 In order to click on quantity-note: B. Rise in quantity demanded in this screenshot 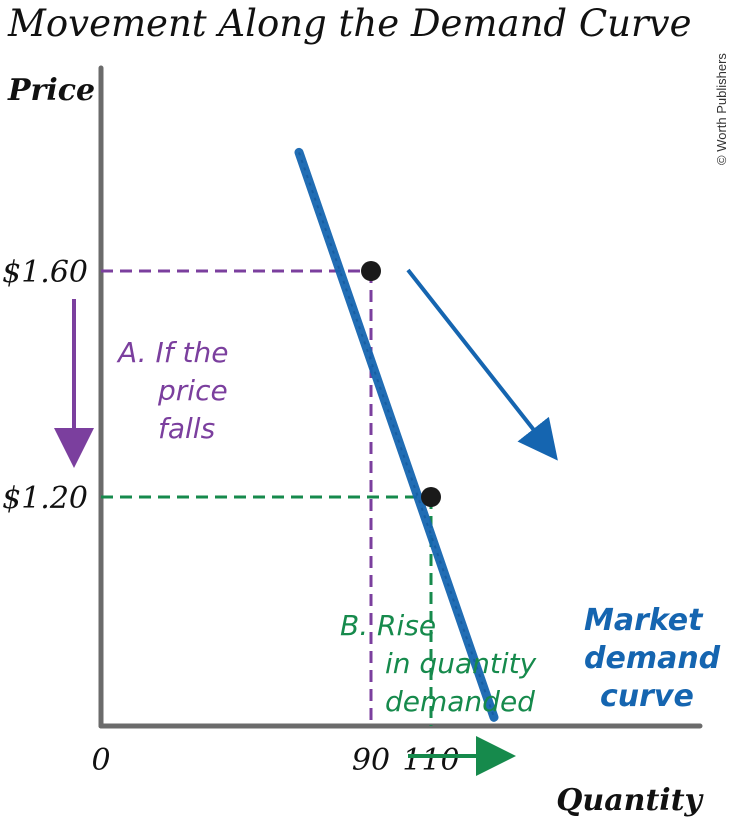, I will do `click(442, 663)`.